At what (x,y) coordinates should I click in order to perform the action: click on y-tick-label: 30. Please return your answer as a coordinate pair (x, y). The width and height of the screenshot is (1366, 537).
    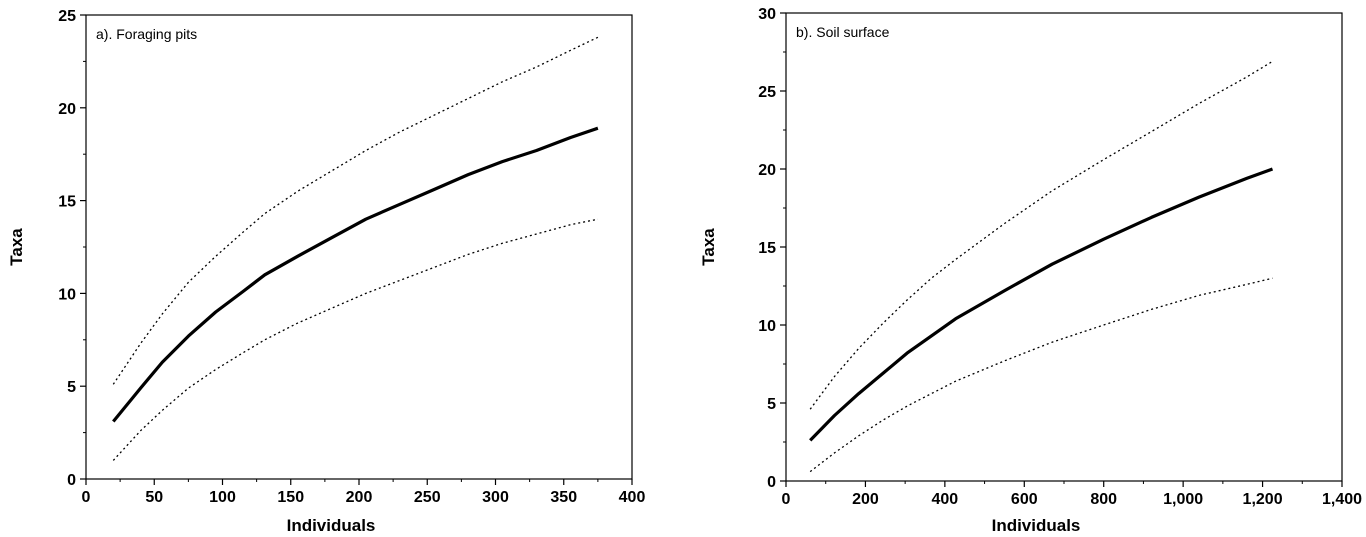
    Looking at the image, I should click on (767, 14).